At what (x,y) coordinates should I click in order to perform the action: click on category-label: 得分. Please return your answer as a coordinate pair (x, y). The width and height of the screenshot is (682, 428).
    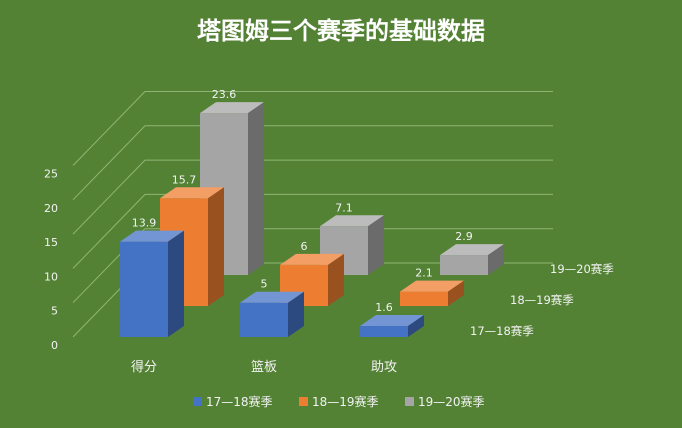
    Looking at the image, I should click on (144, 367).